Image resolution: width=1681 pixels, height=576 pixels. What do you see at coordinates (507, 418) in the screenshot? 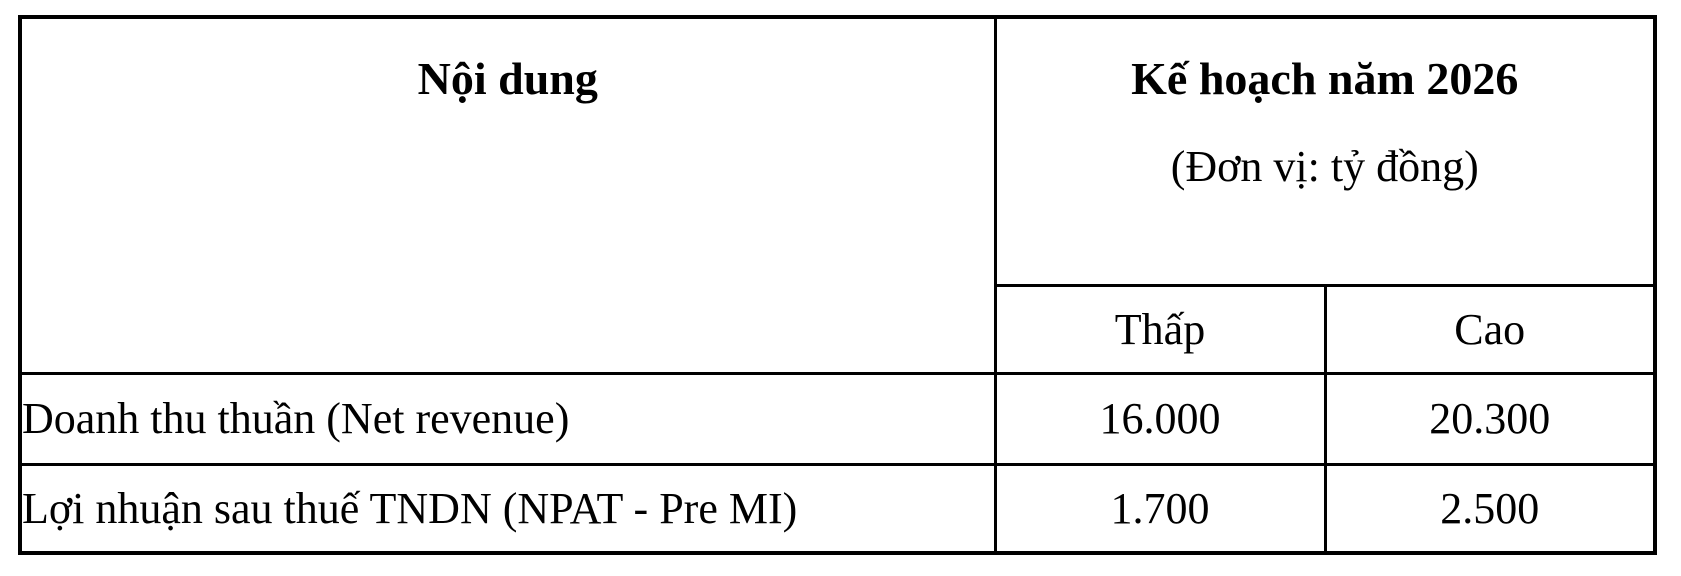
I see `row-label: Doanh thu thuần (Net revenue)` at bounding box center [507, 418].